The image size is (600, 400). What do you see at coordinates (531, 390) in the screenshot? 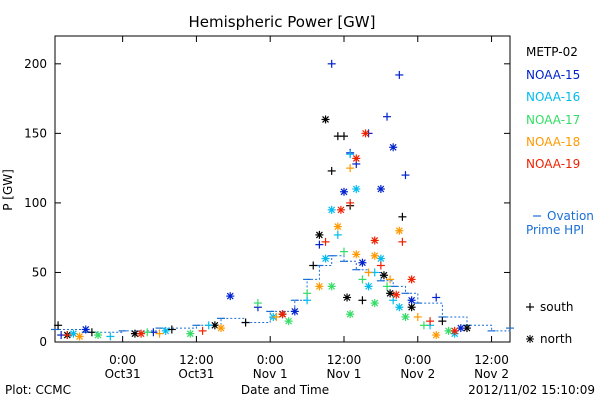
I see `footer-timestamp: 2012/11/02 15:10:09` at bounding box center [531, 390].